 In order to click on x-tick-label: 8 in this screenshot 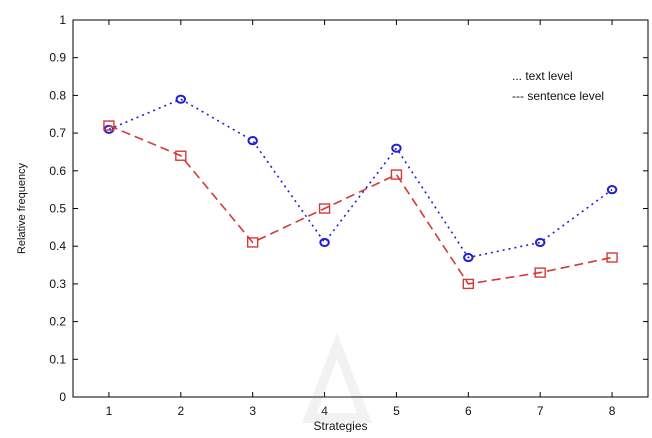, I will do `click(612, 411)`.